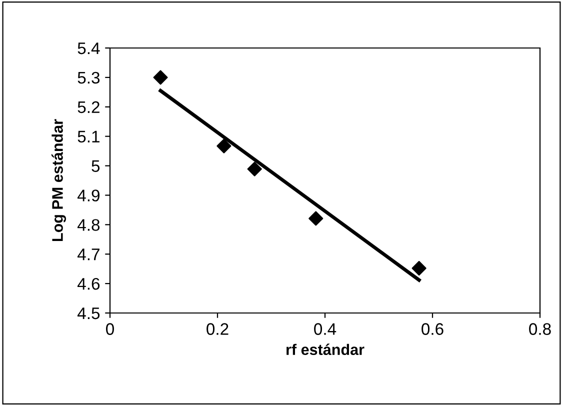  I want to click on y-axis-title: Log PM estándar, so click(59, 180).